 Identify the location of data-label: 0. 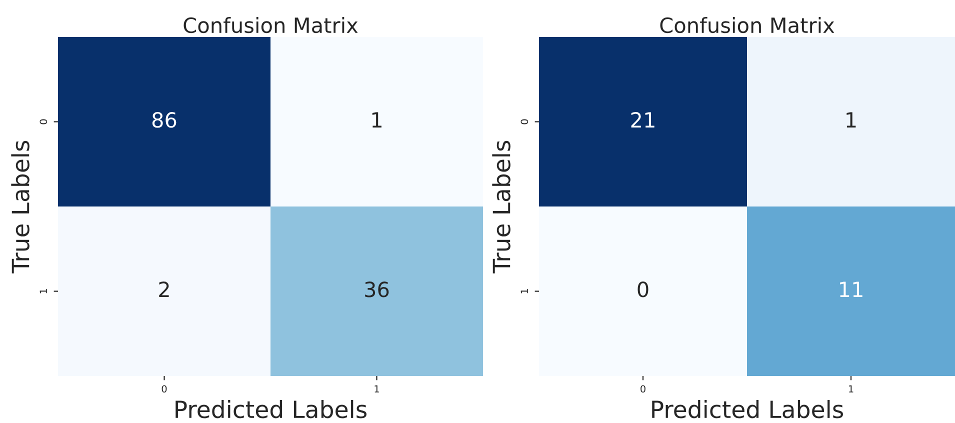
(643, 290).